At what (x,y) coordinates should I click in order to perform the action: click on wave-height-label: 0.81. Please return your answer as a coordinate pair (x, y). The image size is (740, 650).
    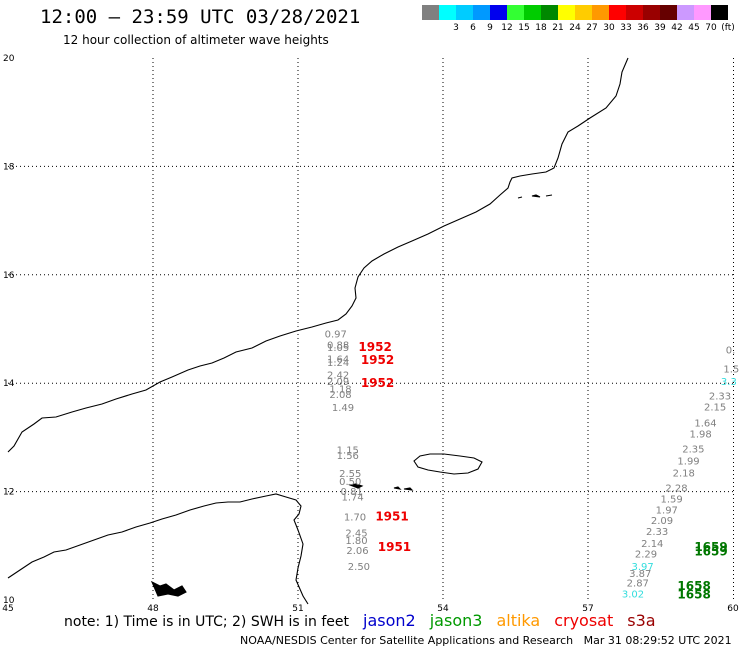
    Looking at the image, I should click on (352, 492).